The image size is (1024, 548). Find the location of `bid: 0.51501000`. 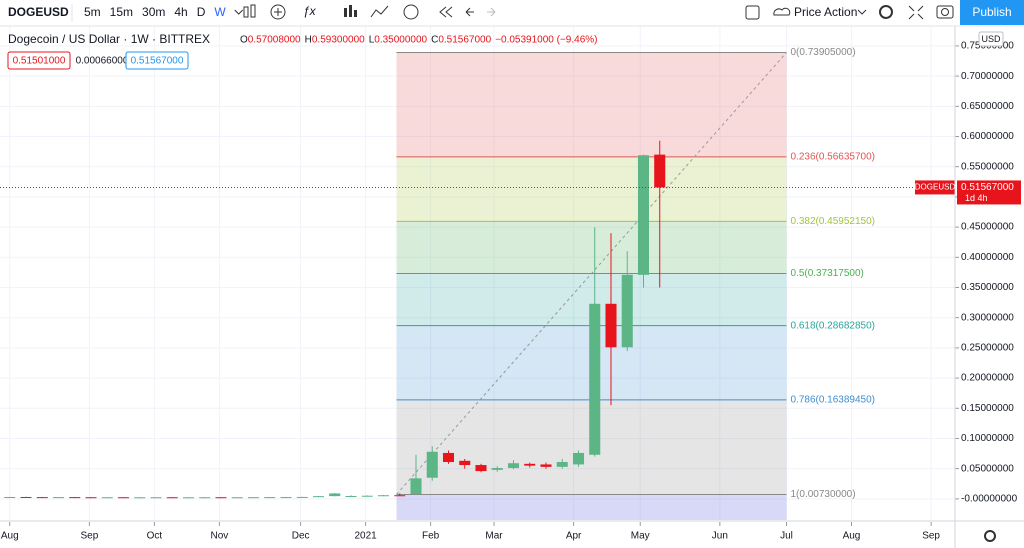

bid: 0.51501000 is located at coordinates (39, 61).